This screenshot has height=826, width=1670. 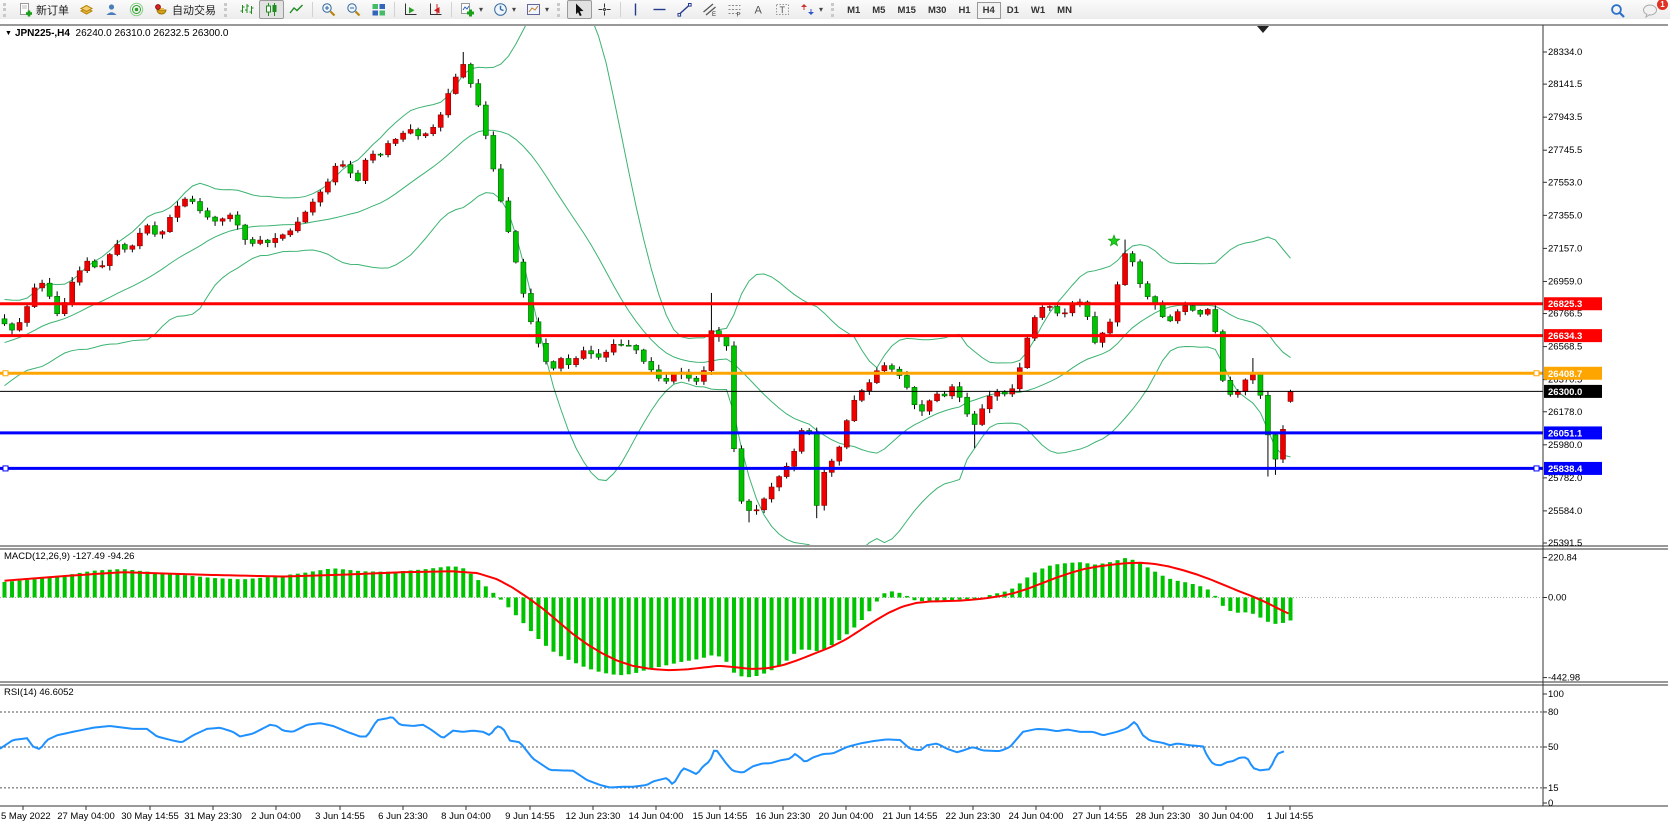 What do you see at coordinates (1553, 712) in the screenshot?
I see `rsi-tick: 80` at bounding box center [1553, 712].